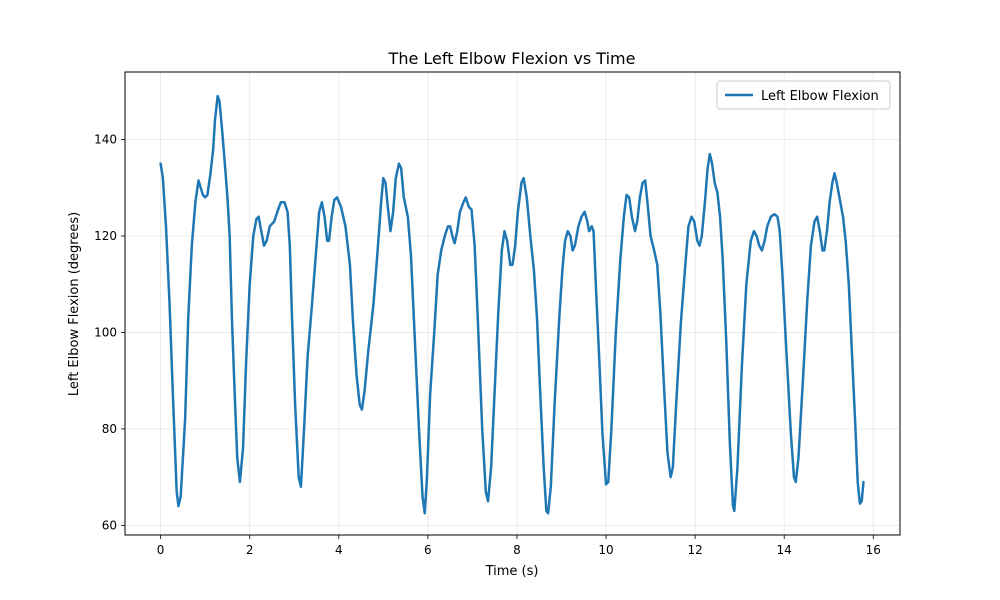 This screenshot has width=1000, height=600. What do you see at coordinates (784, 550) in the screenshot?
I see `x-tick-label: 14` at bounding box center [784, 550].